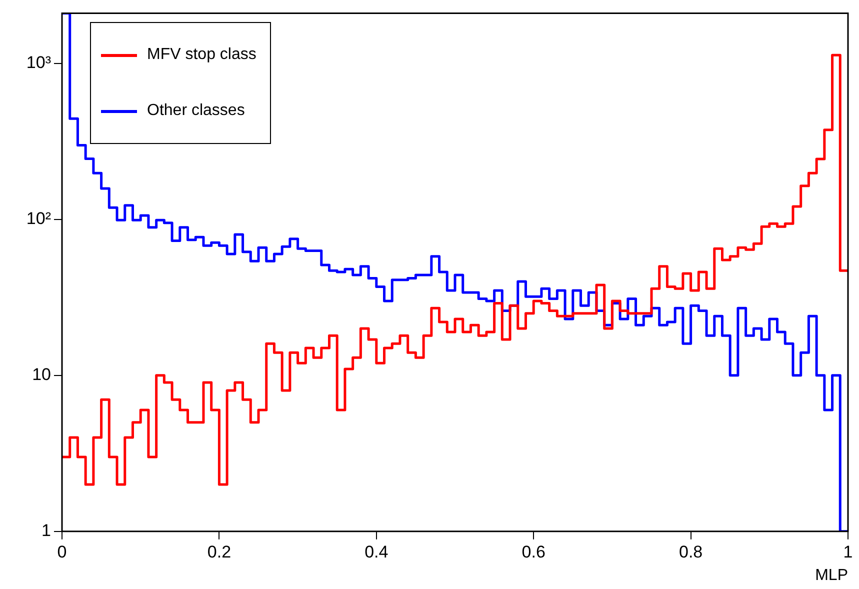 The width and height of the screenshot is (859, 589). What do you see at coordinates (39, 62) in the screenshot?
I see `y-tick-label: 10³` at bounding box center [39, 62].